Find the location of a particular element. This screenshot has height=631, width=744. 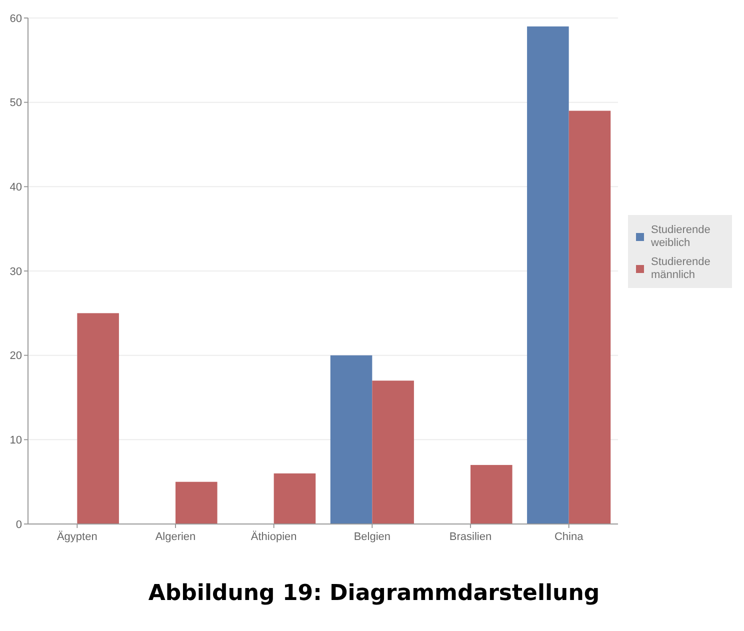

x-tick-label: Algerien is located at coordinates (175, 537).